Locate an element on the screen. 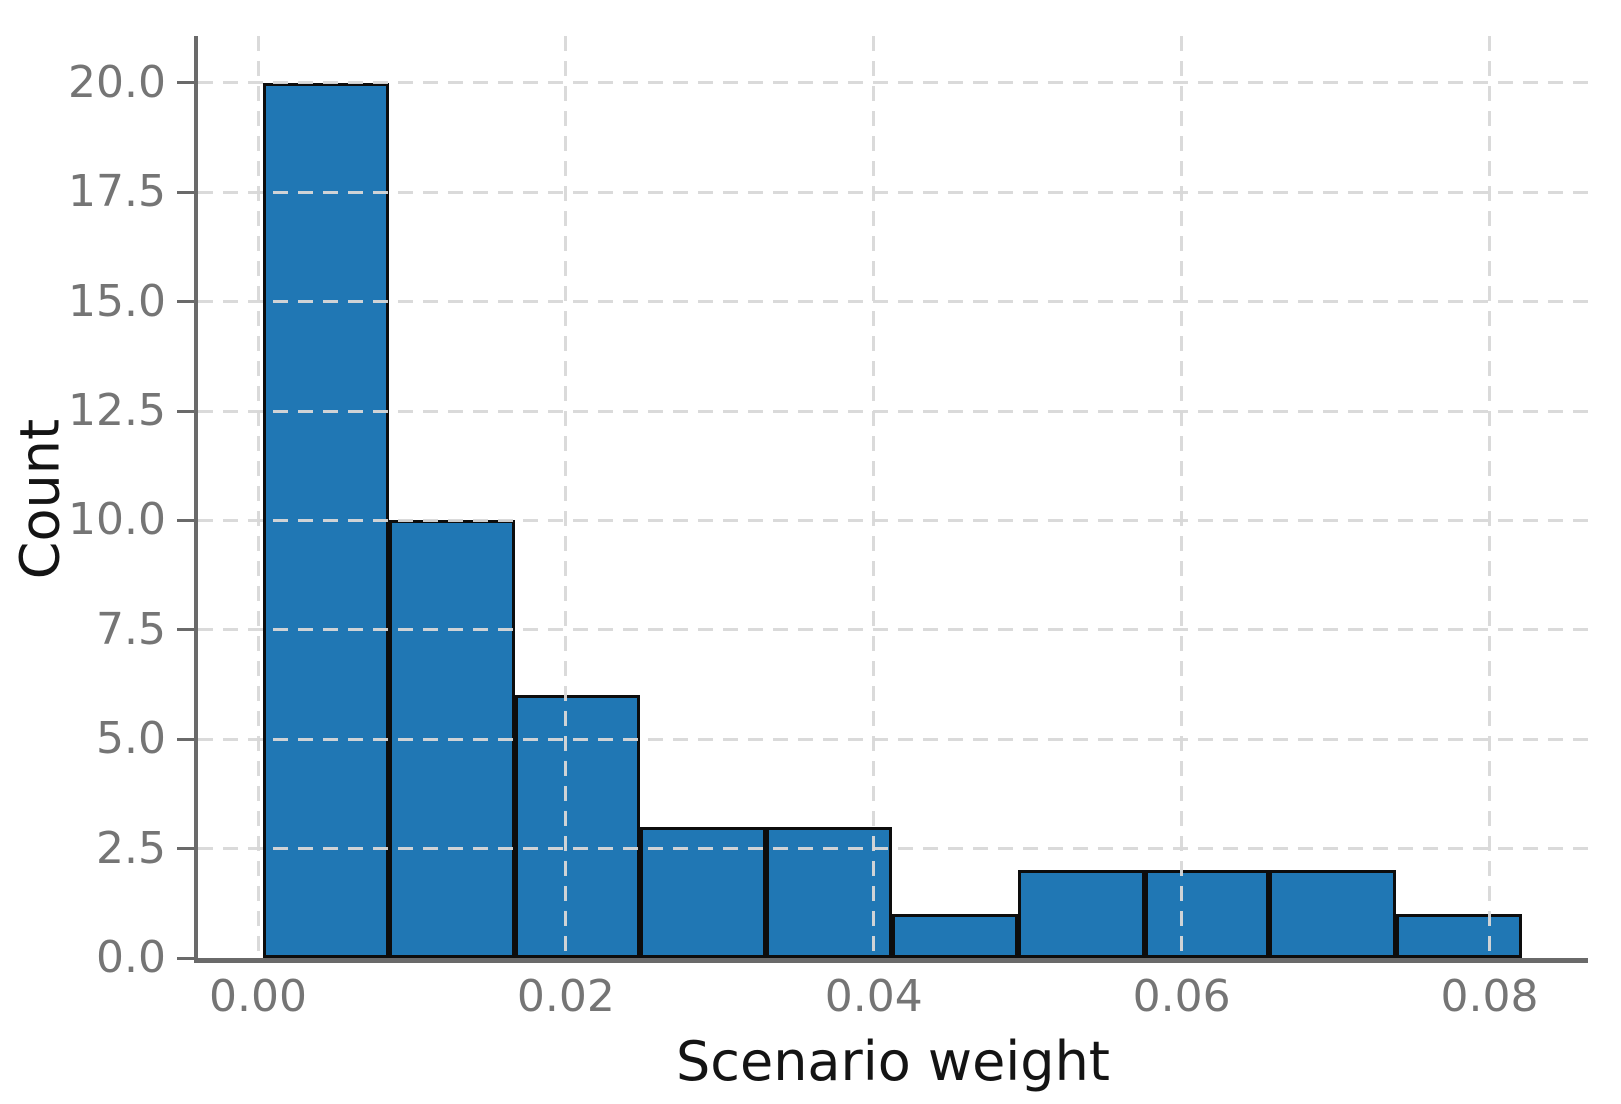  y-axis-label: Count is located at coordinates (40, 499).